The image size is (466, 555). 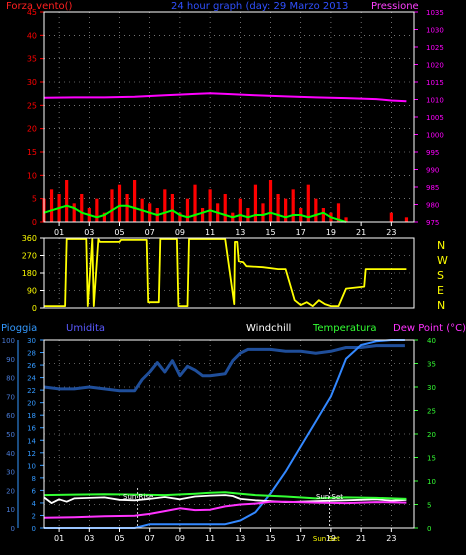 What do you see at coordinates (435, 13) in the screenshot?
I see `pressure-y-tick-label: 1035` at bounding box center [435, 13].